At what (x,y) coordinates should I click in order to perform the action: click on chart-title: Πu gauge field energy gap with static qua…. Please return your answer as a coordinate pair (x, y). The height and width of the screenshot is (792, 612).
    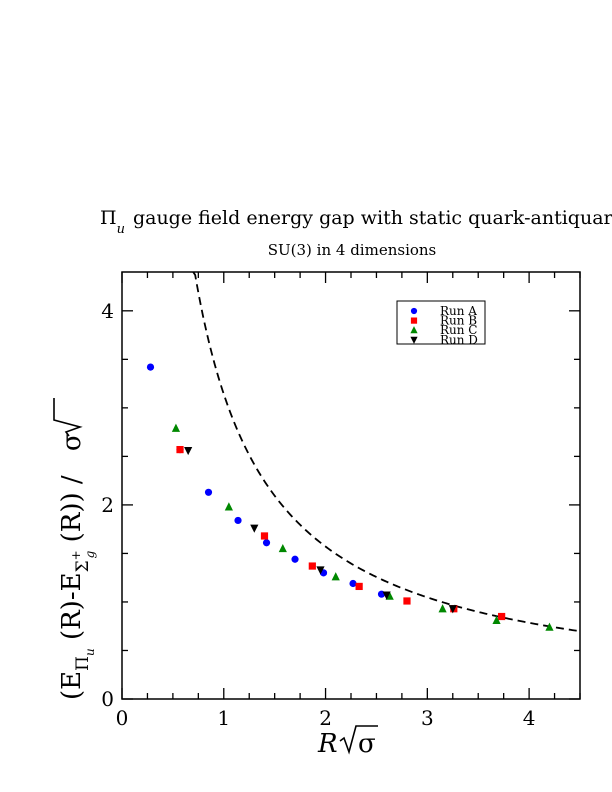
    Looking at the image, I should click on (356, 222).